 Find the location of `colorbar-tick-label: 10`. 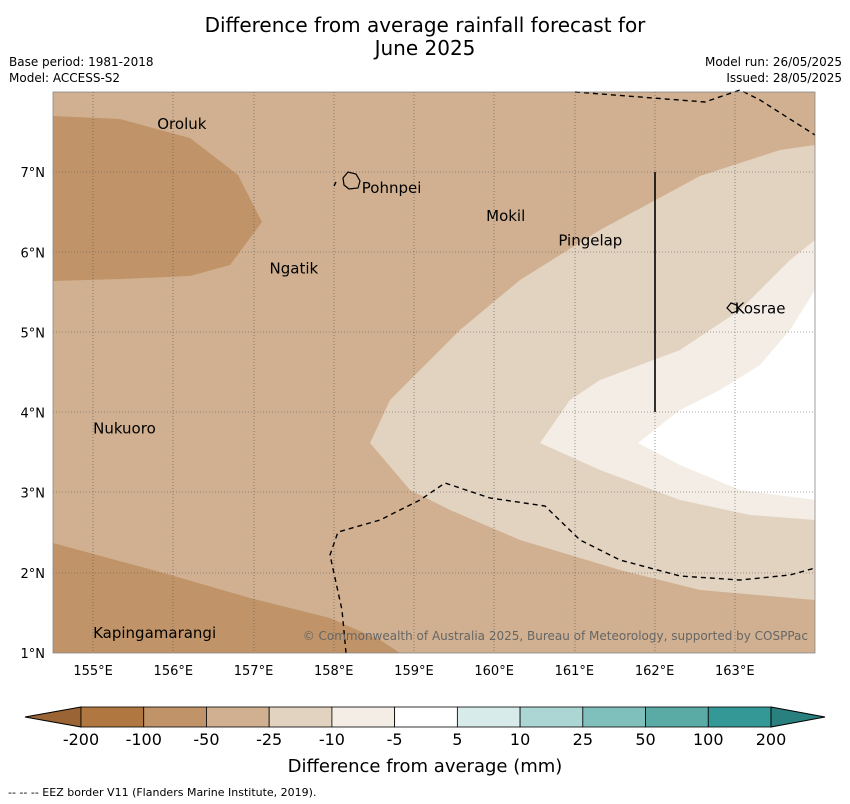

colorbar-tick-label: 10 is located at coordinates (520, 739).